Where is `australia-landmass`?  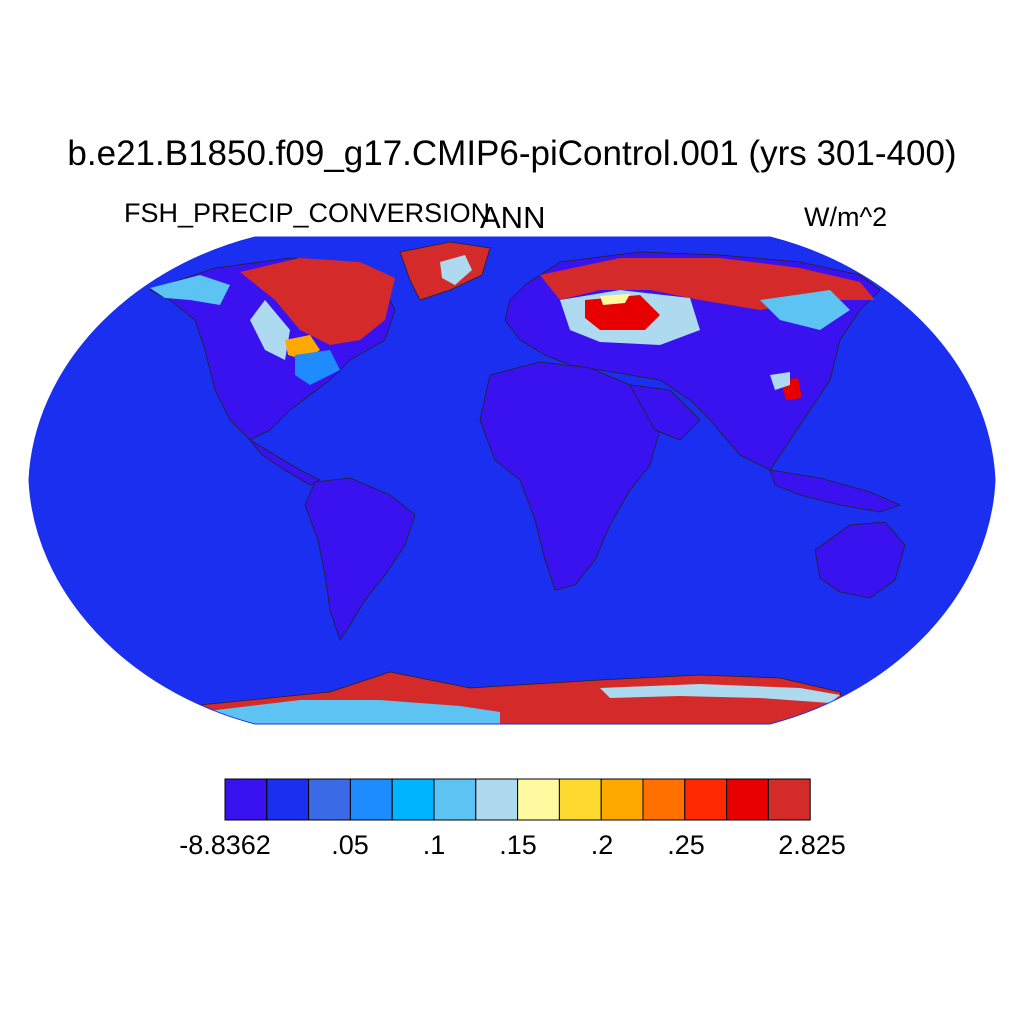
australia-landmass is located at coordinates (860, 560).